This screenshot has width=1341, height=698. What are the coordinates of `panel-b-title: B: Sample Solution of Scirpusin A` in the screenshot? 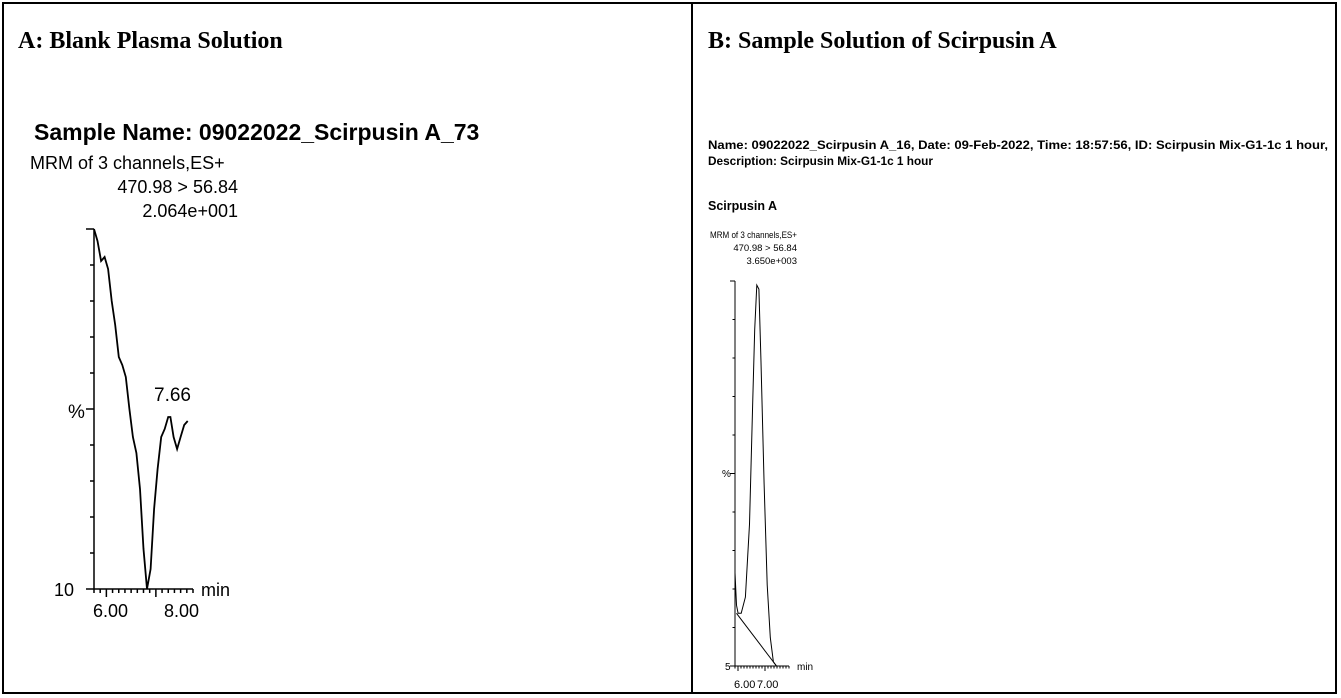 It's located at (882, 41).